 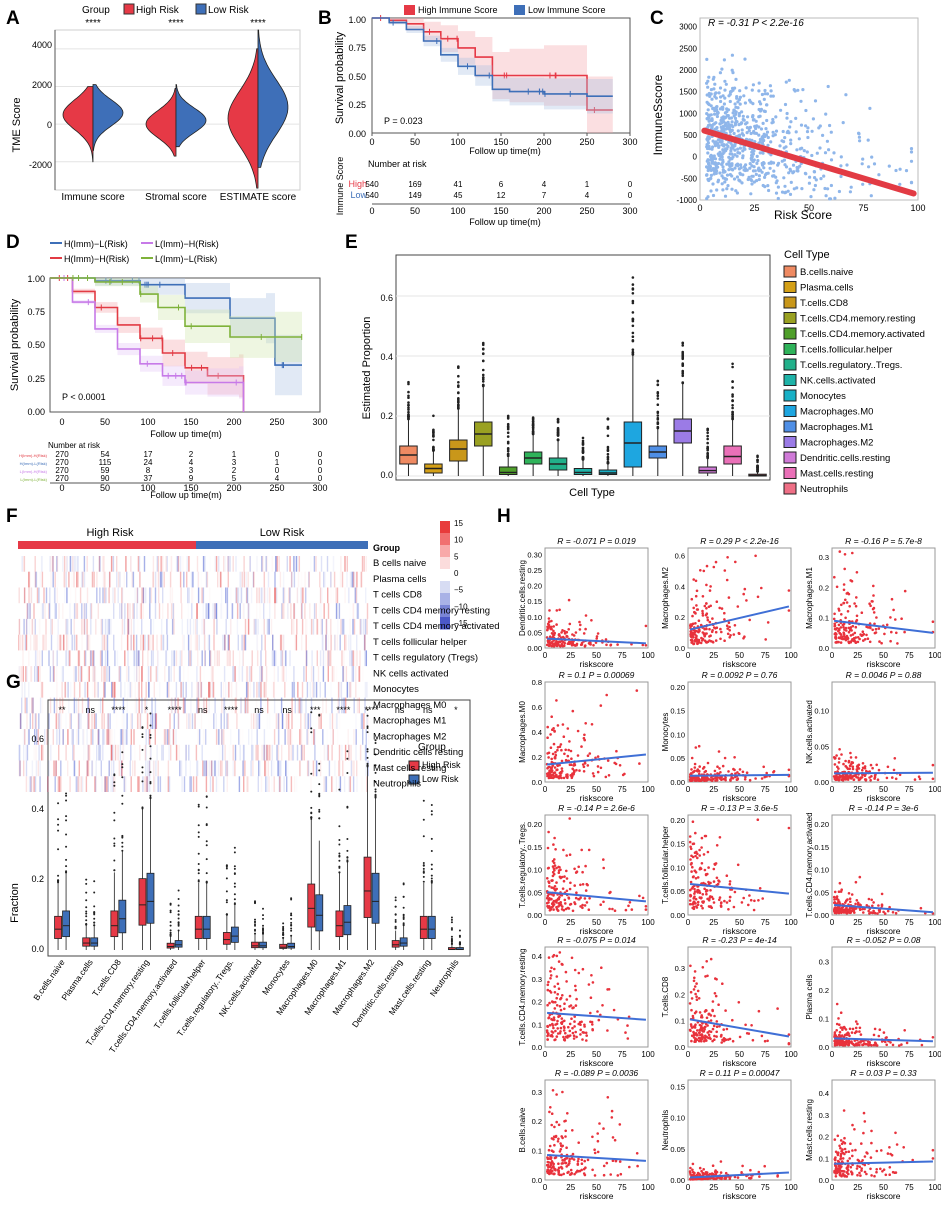 What do you see at coordinates (519, 10) in the screenshot?
I see `b-legend-swatch-low` at bounding box center [519, 10].